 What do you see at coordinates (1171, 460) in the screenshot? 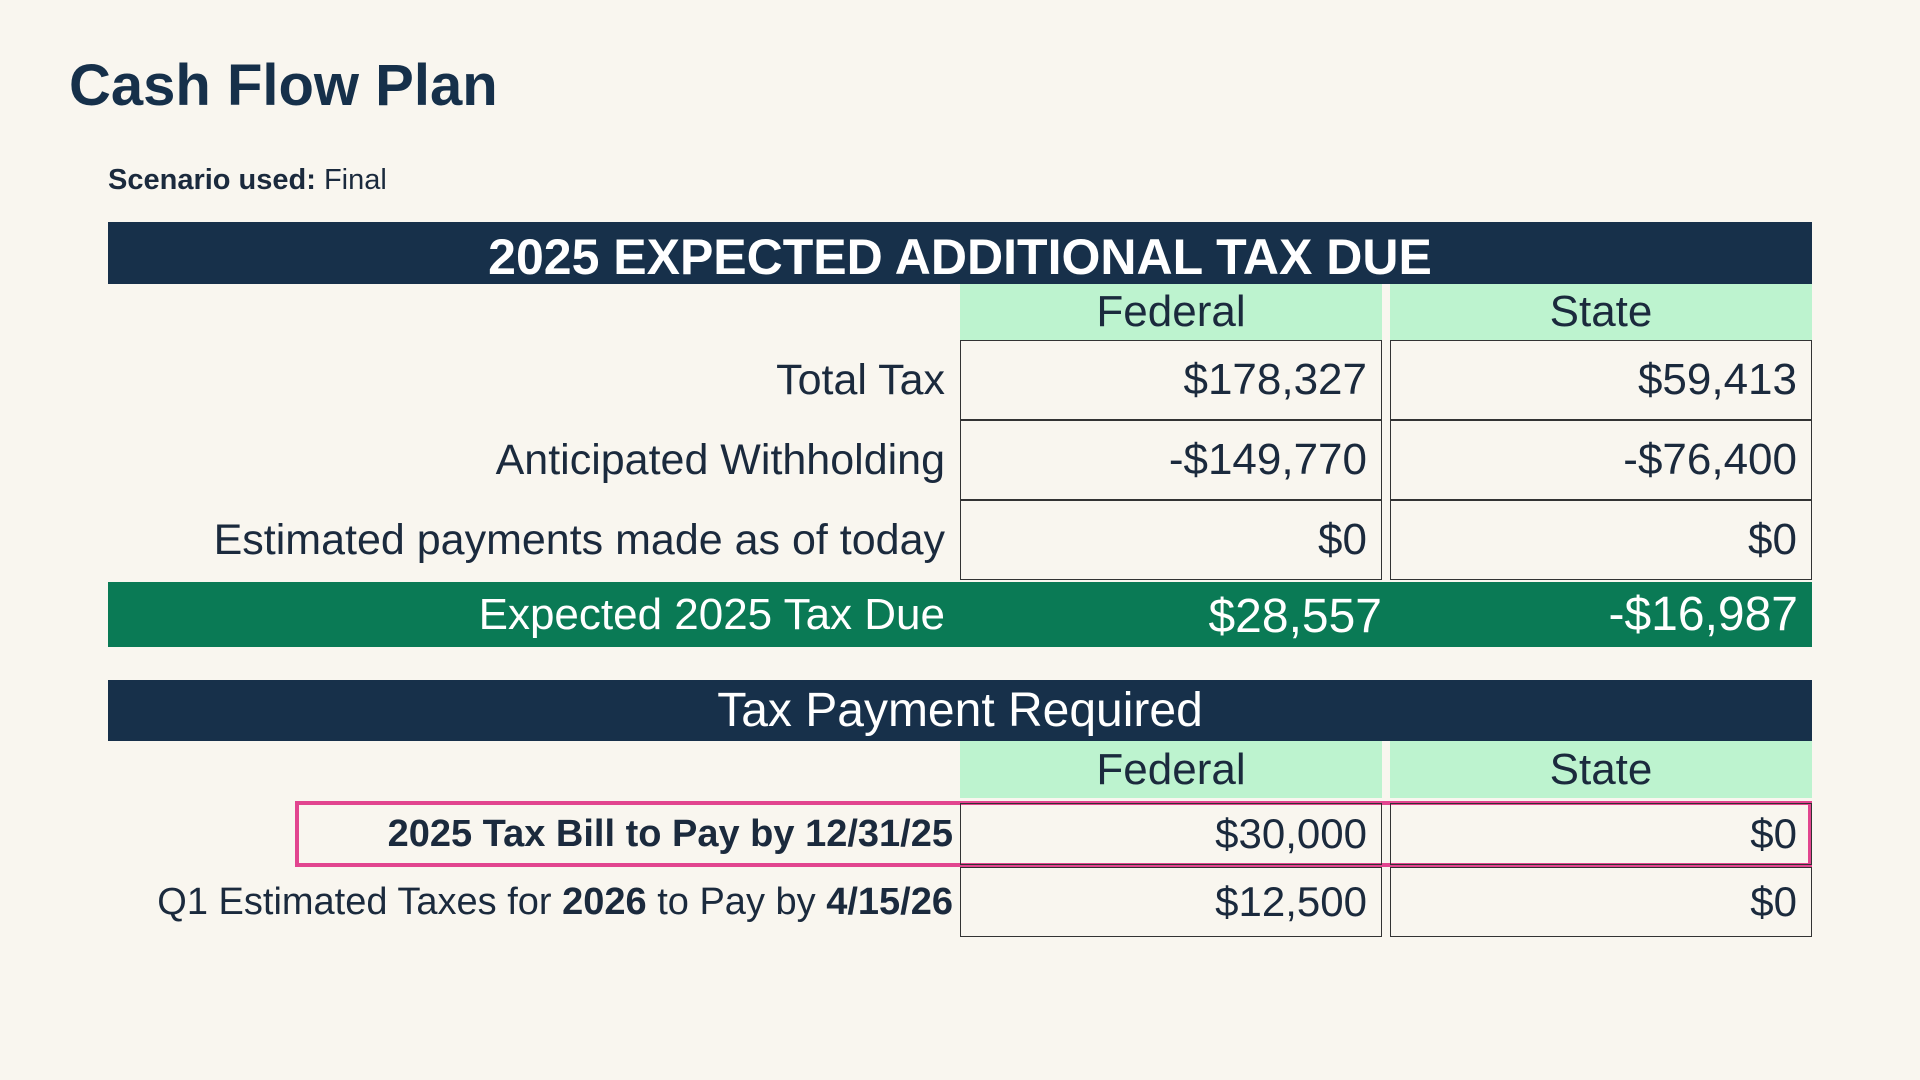
I see `value-cell: -$149,770` at bounding box center [1171, 460].